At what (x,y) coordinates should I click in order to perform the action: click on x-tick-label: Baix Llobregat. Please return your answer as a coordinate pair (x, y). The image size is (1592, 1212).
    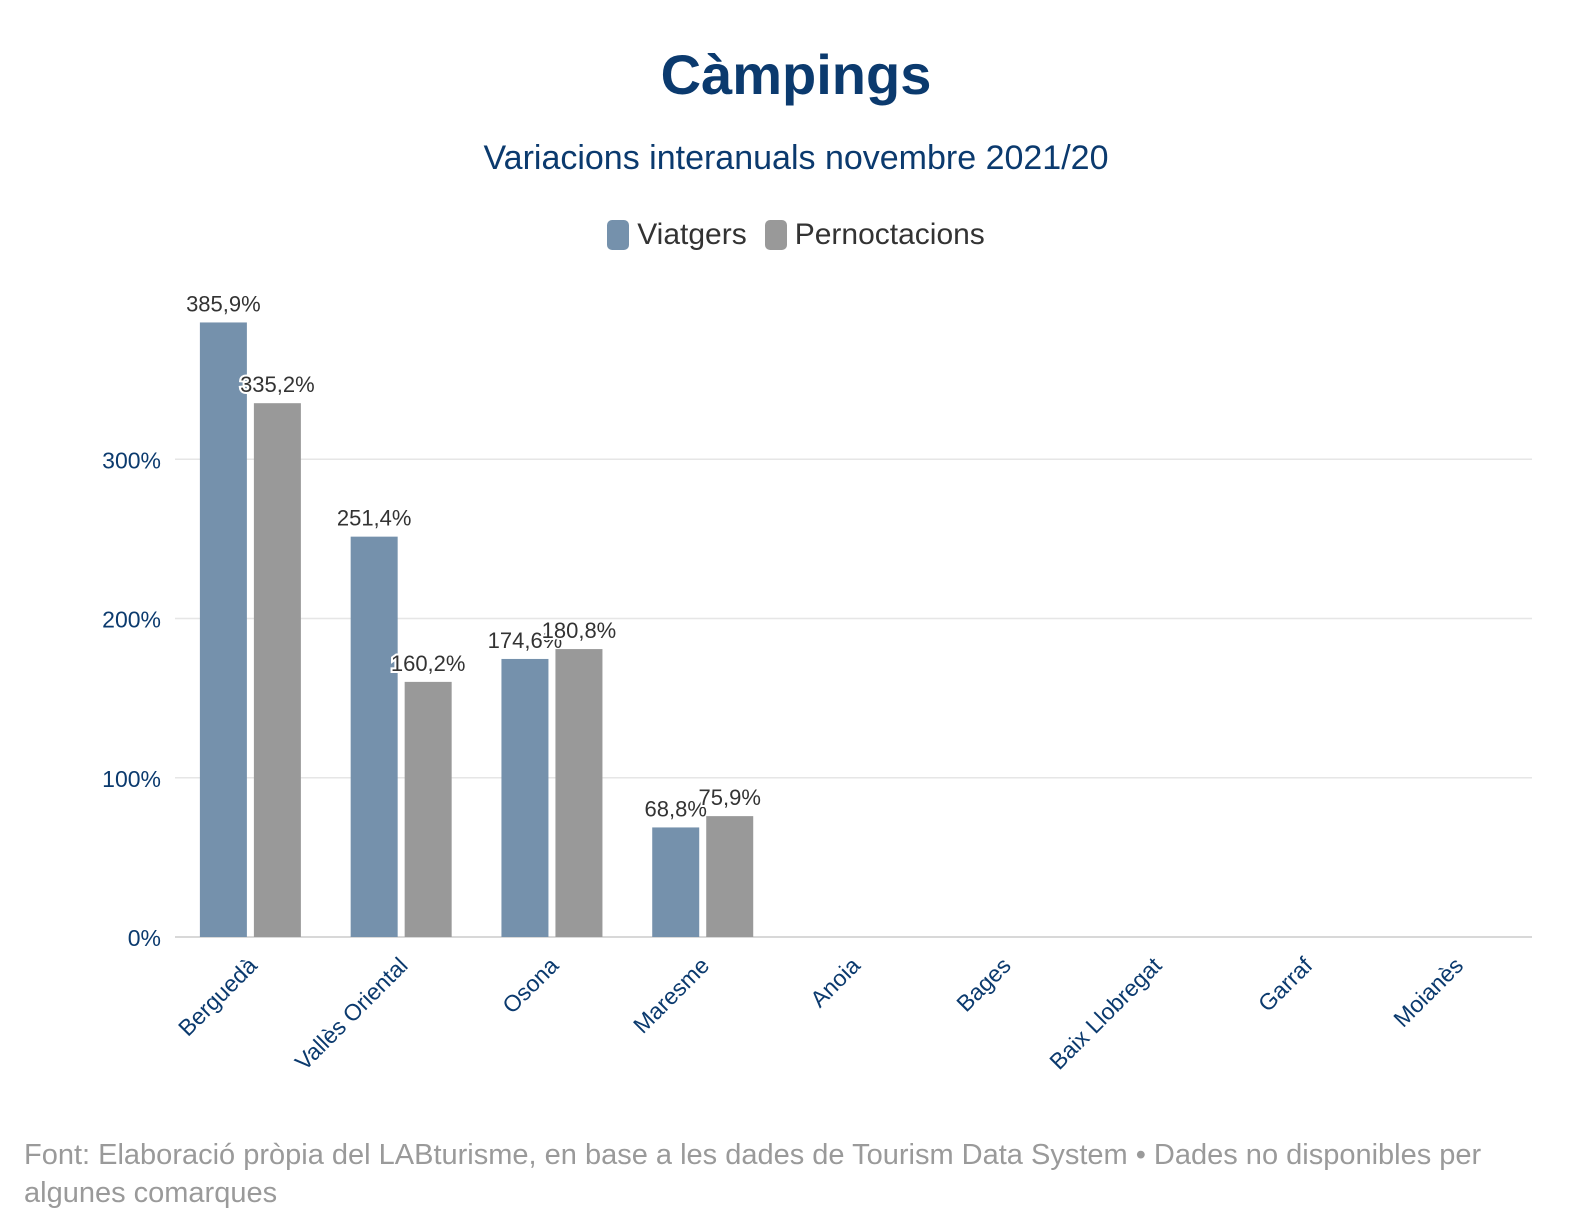
    Looking at the image, I should click on (1105, 1013).